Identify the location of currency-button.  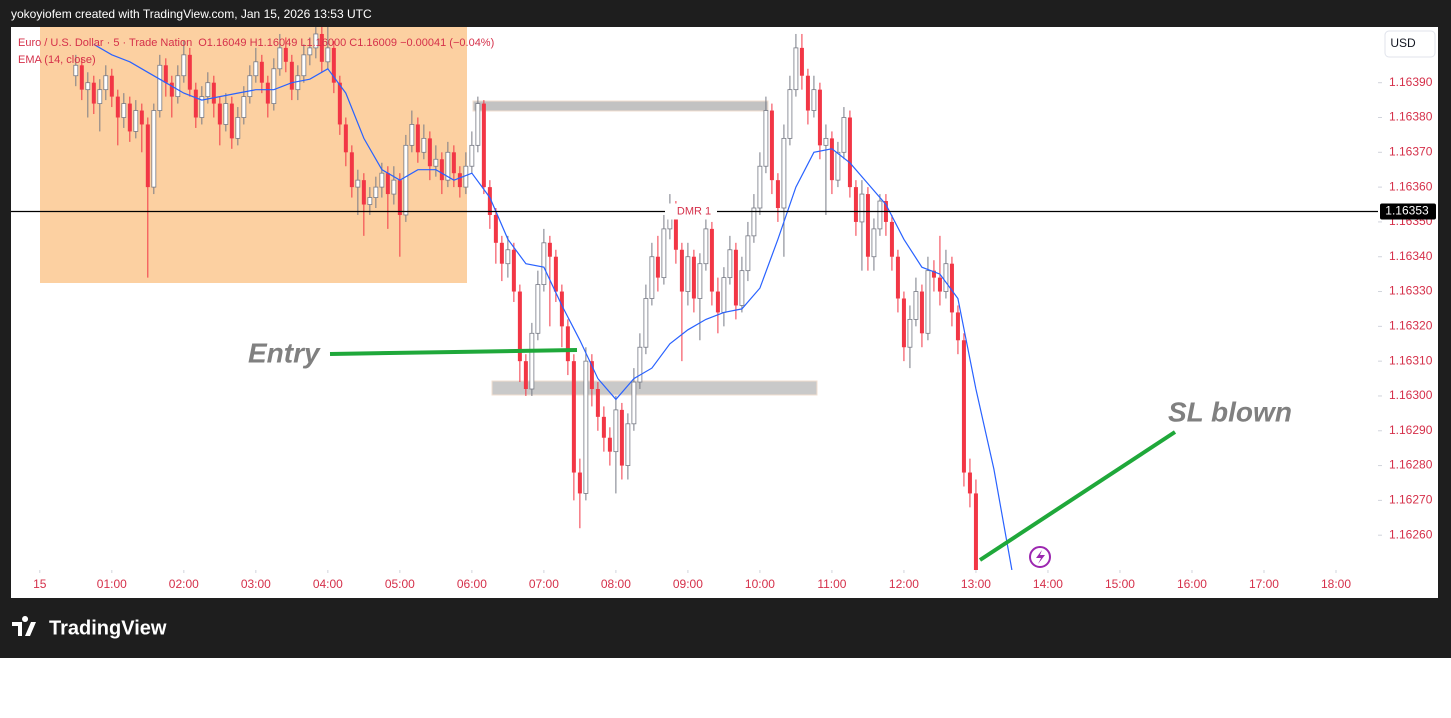
(1410, 44).